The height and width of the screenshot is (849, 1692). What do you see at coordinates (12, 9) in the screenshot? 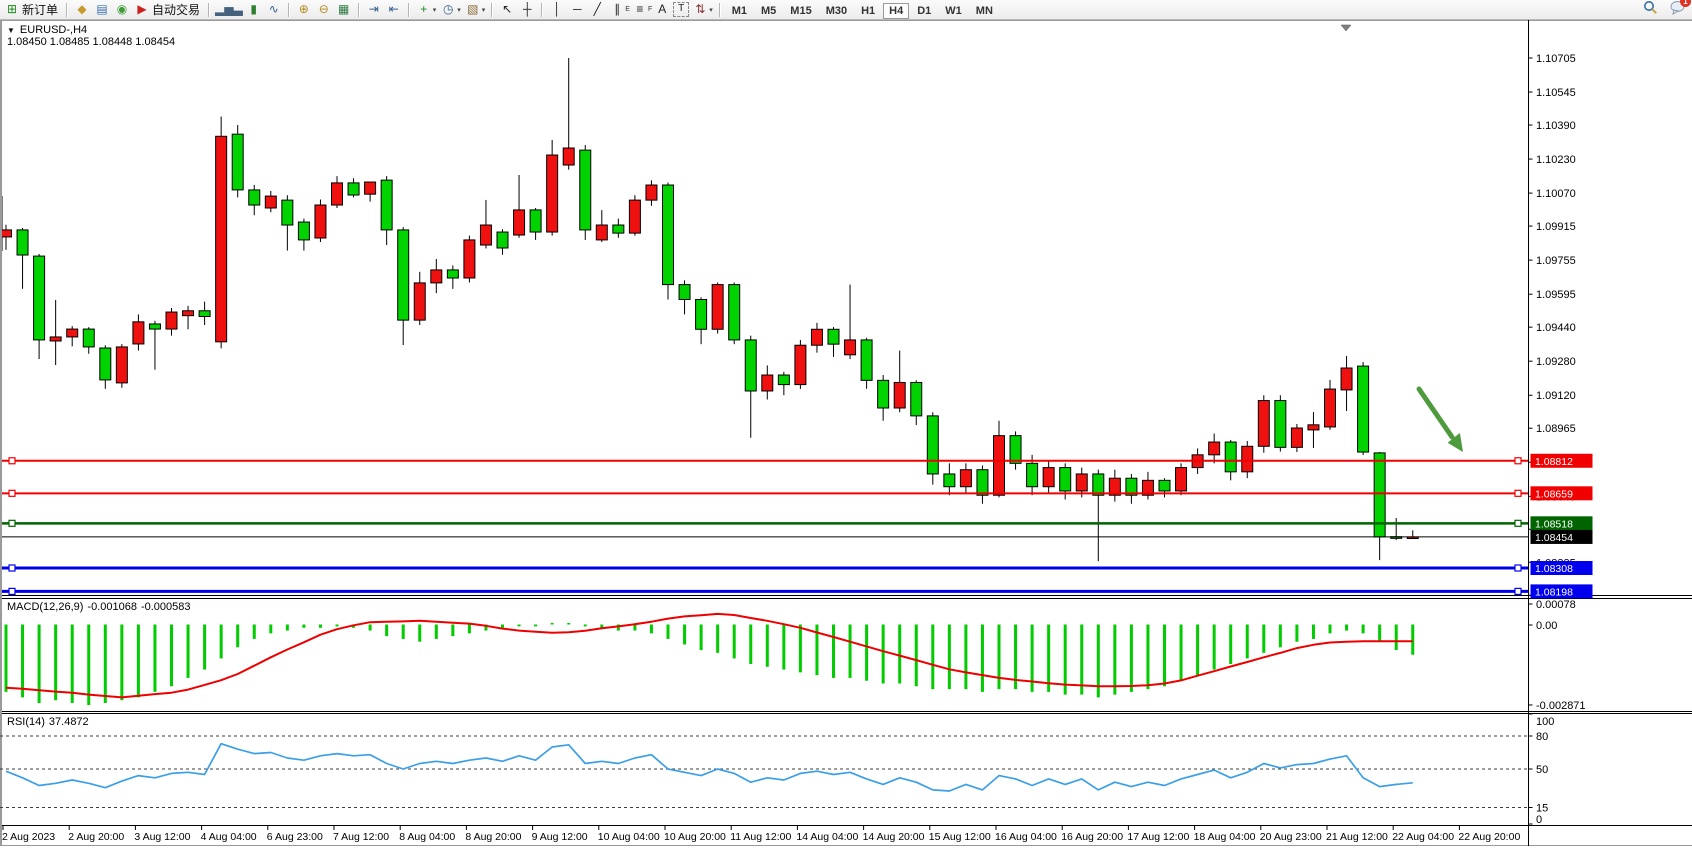
I see `new-order-icon: ⊞` at bounding box center [12, 9].